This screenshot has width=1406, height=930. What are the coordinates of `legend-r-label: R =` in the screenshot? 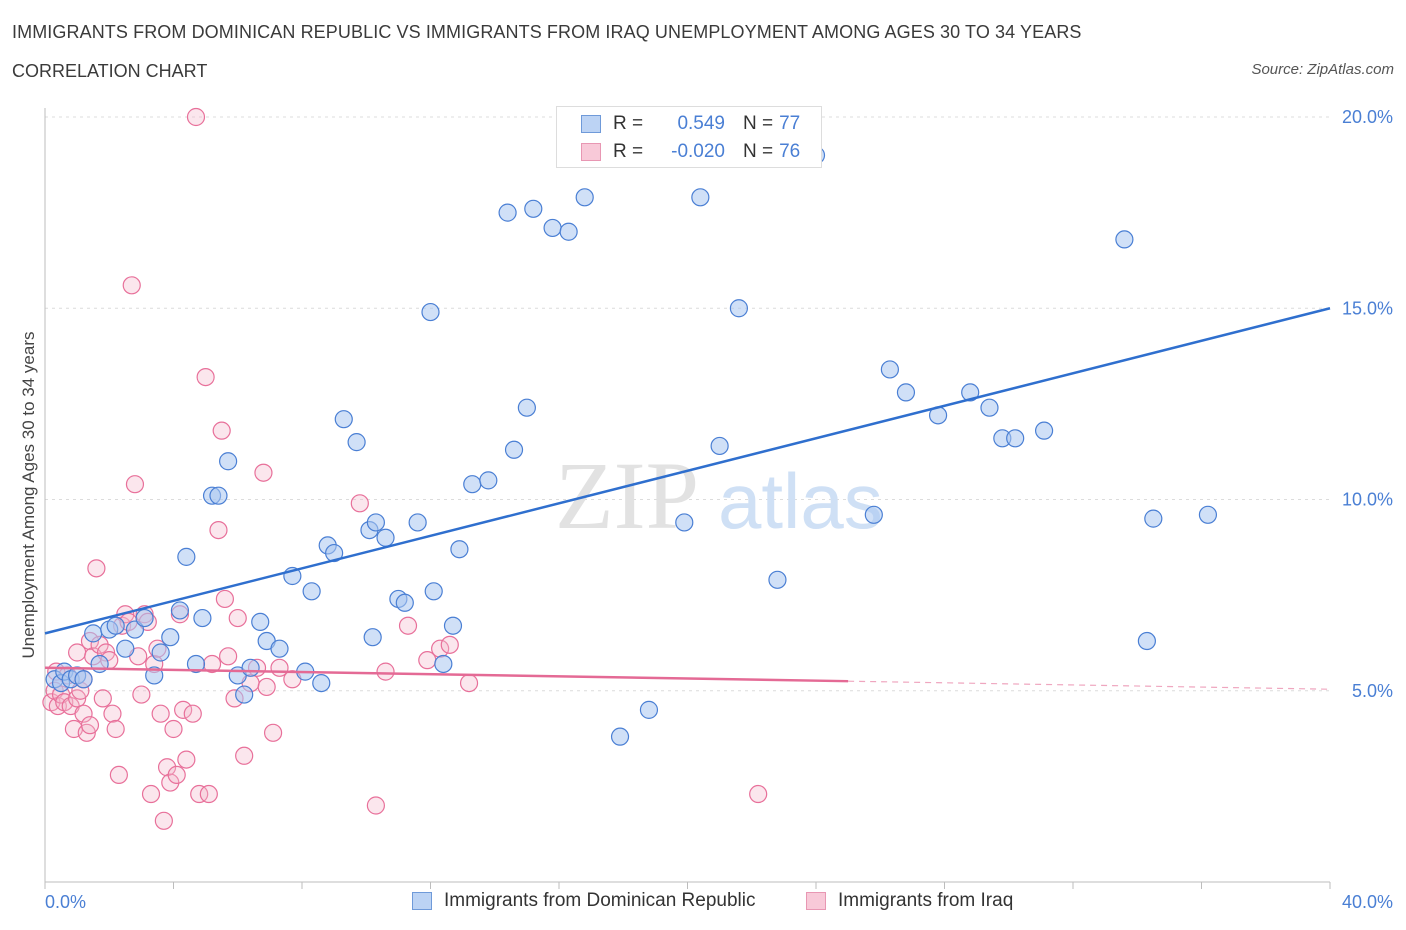 It's located at (628, 123).